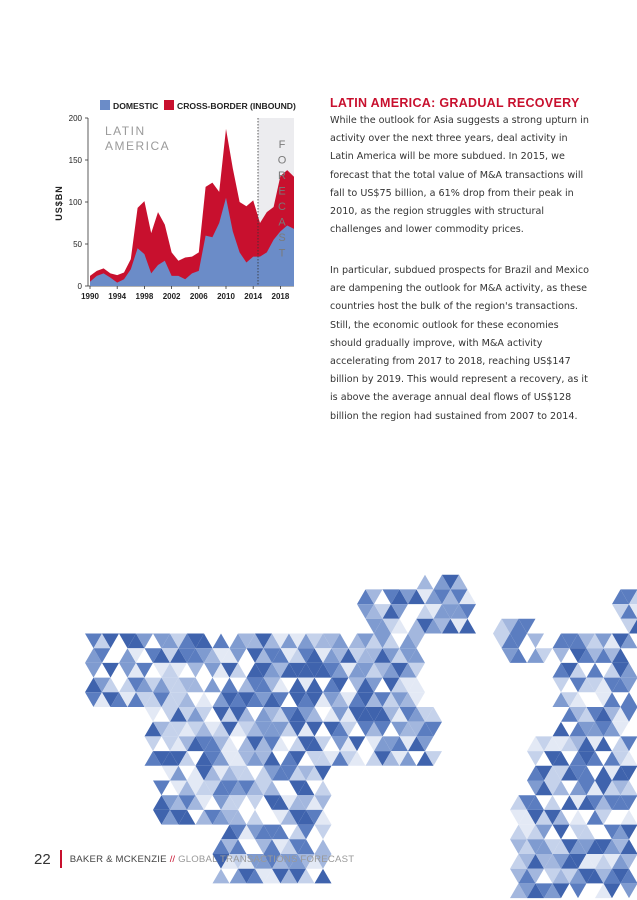 Image resolution: width=637 pixels, height=900 pixels. Describe the element at coordinates (137, 146) in the screenshot. I see `region-label-line-2: AMERICA` at that location.